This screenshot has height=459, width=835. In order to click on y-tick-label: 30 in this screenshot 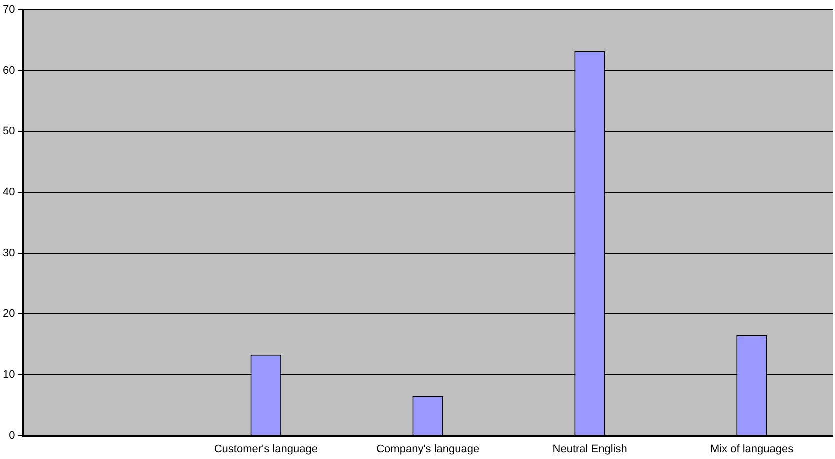, I will do `click(9, 253)`.